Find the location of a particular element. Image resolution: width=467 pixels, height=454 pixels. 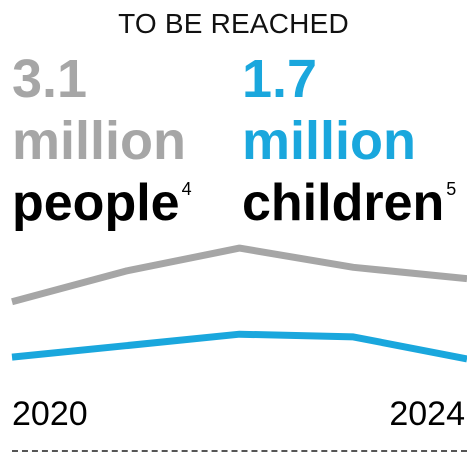

children-footnote: 5 is located at coordinates (451, 189).